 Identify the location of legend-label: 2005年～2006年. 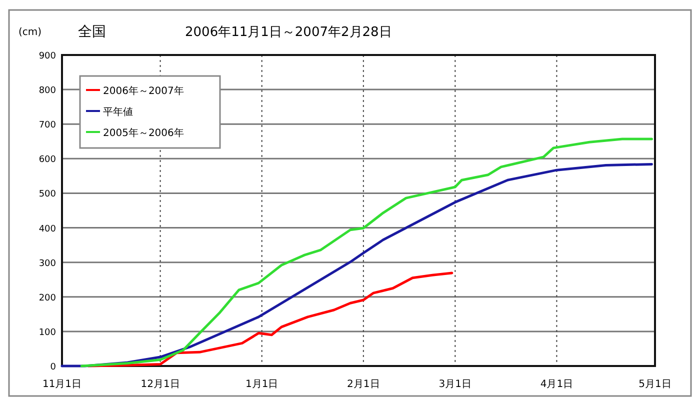
(143, 133).